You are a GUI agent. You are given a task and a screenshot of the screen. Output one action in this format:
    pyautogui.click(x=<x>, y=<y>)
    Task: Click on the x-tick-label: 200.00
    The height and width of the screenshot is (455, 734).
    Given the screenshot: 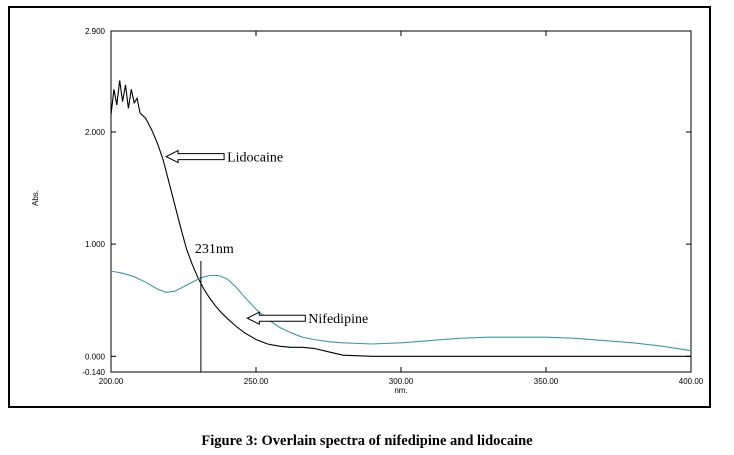 What is the action you would take?
    pyautogui.click(x=111, y=381)
    